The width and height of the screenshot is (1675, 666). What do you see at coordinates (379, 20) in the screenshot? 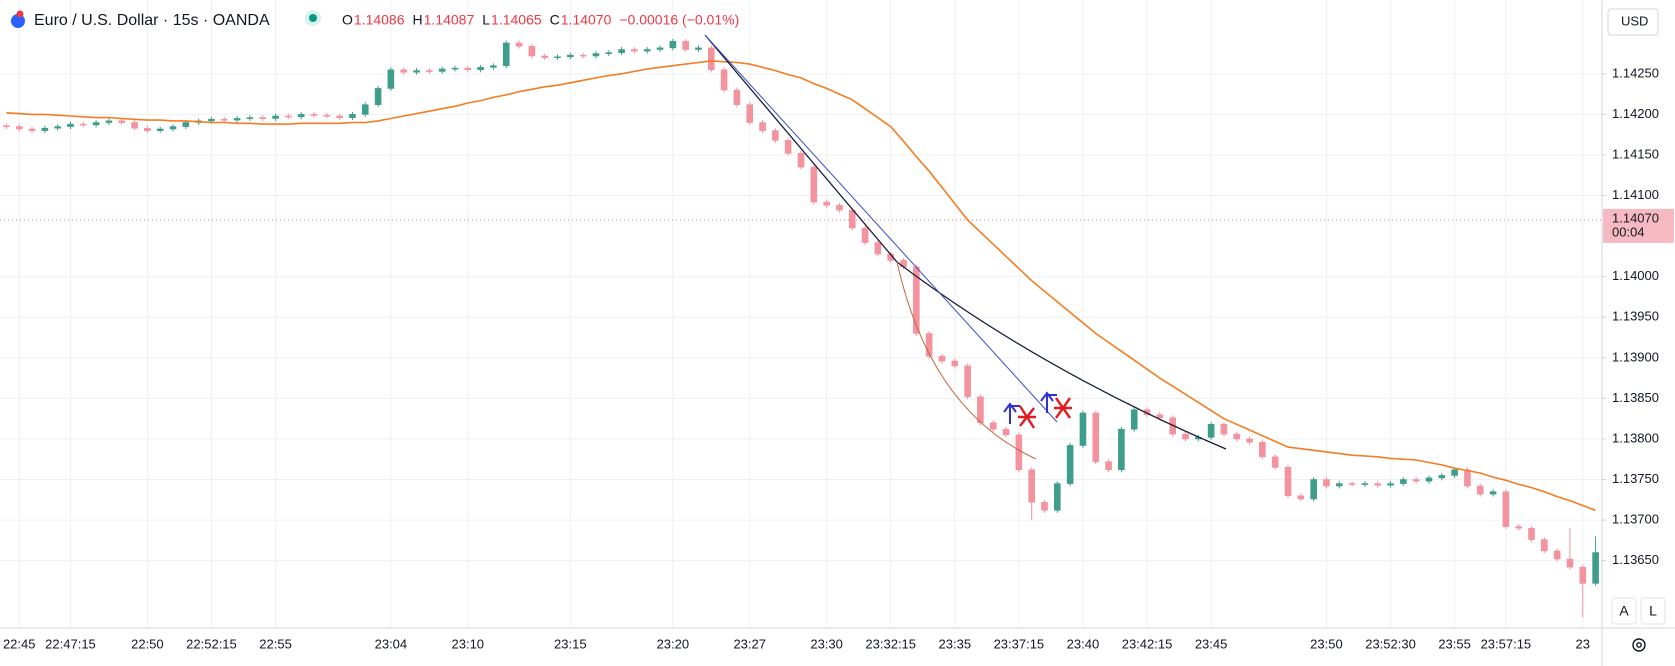
I see `ohlc-value: 1.14086` at bounding box center [379, 20].